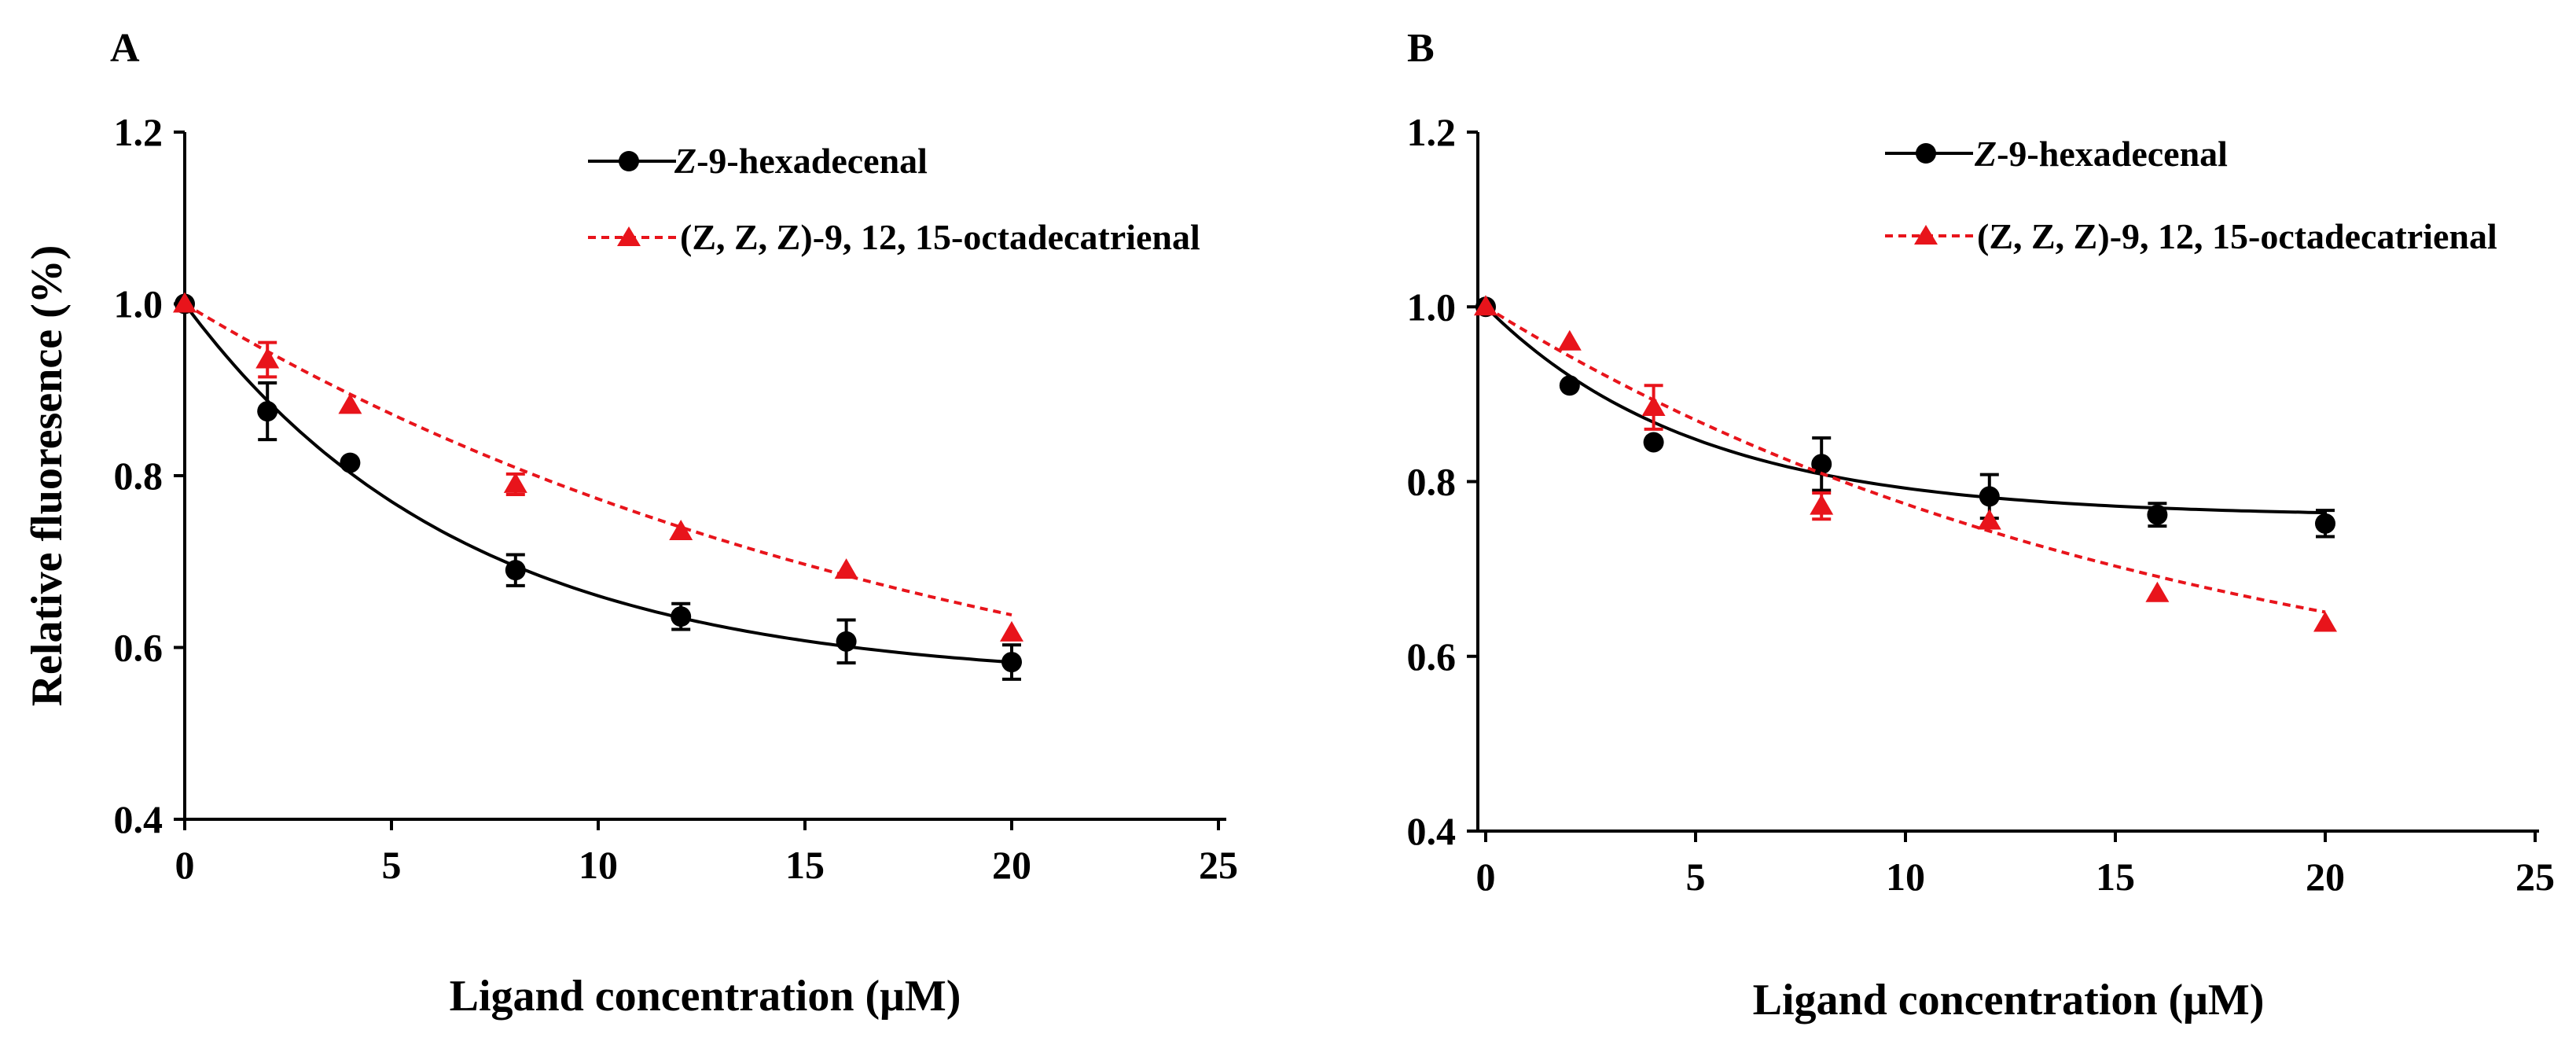 This screenshot has width=2576, height=1041. Describe the element at coordinates (1432, 132) in the screenshot. I see `panel-b-y-tick-label: 1.2` at that location.